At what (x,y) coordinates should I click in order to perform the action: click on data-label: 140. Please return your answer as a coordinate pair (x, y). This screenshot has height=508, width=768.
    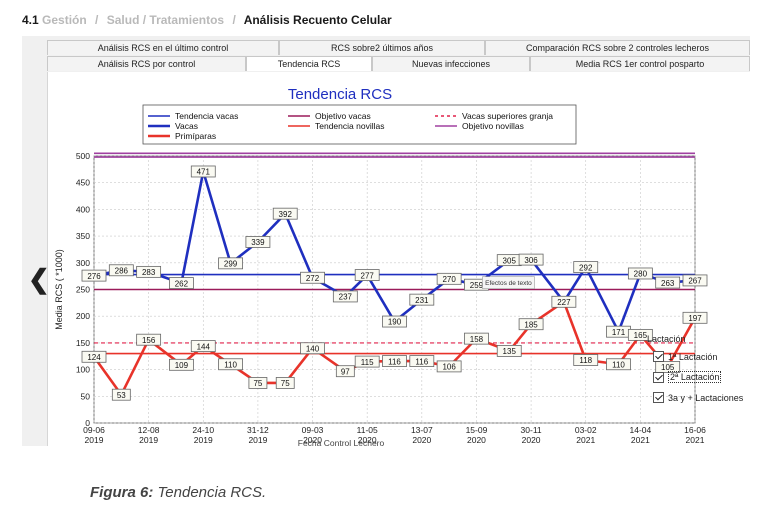
    Looking at the image, I should click on (313, 348).